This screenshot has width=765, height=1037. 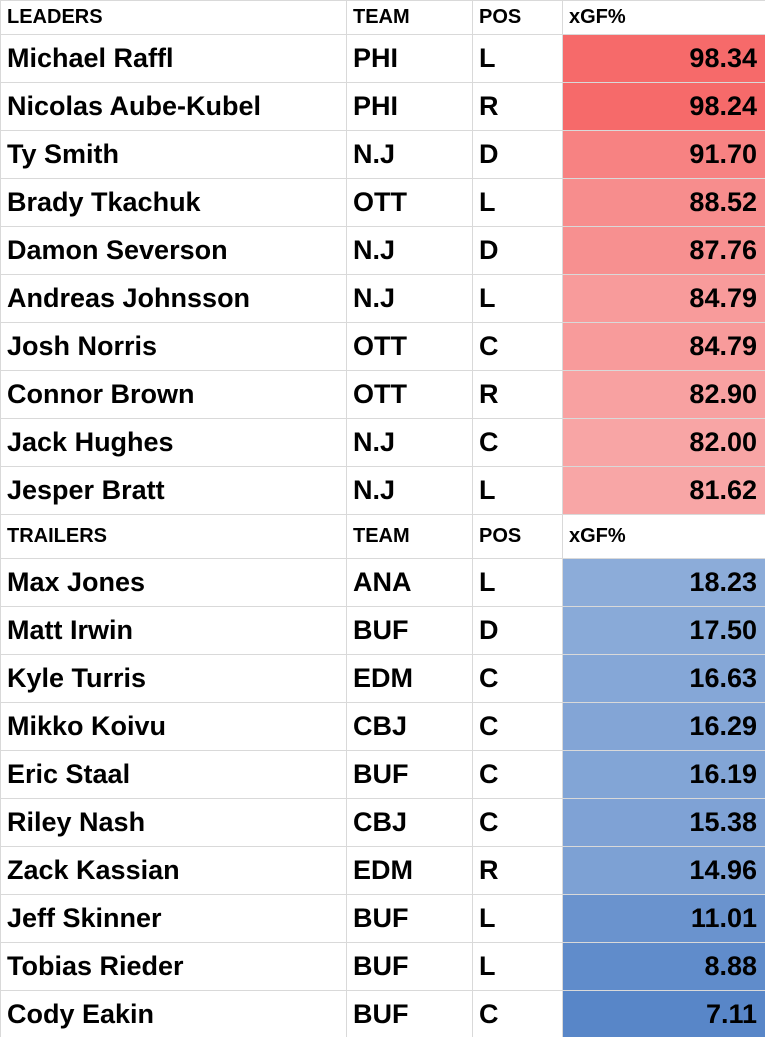 What do you see at coordinates (663, 202) in the screenshot?
I see `xgf-value: 88.52` at bounding box center [663, 202].